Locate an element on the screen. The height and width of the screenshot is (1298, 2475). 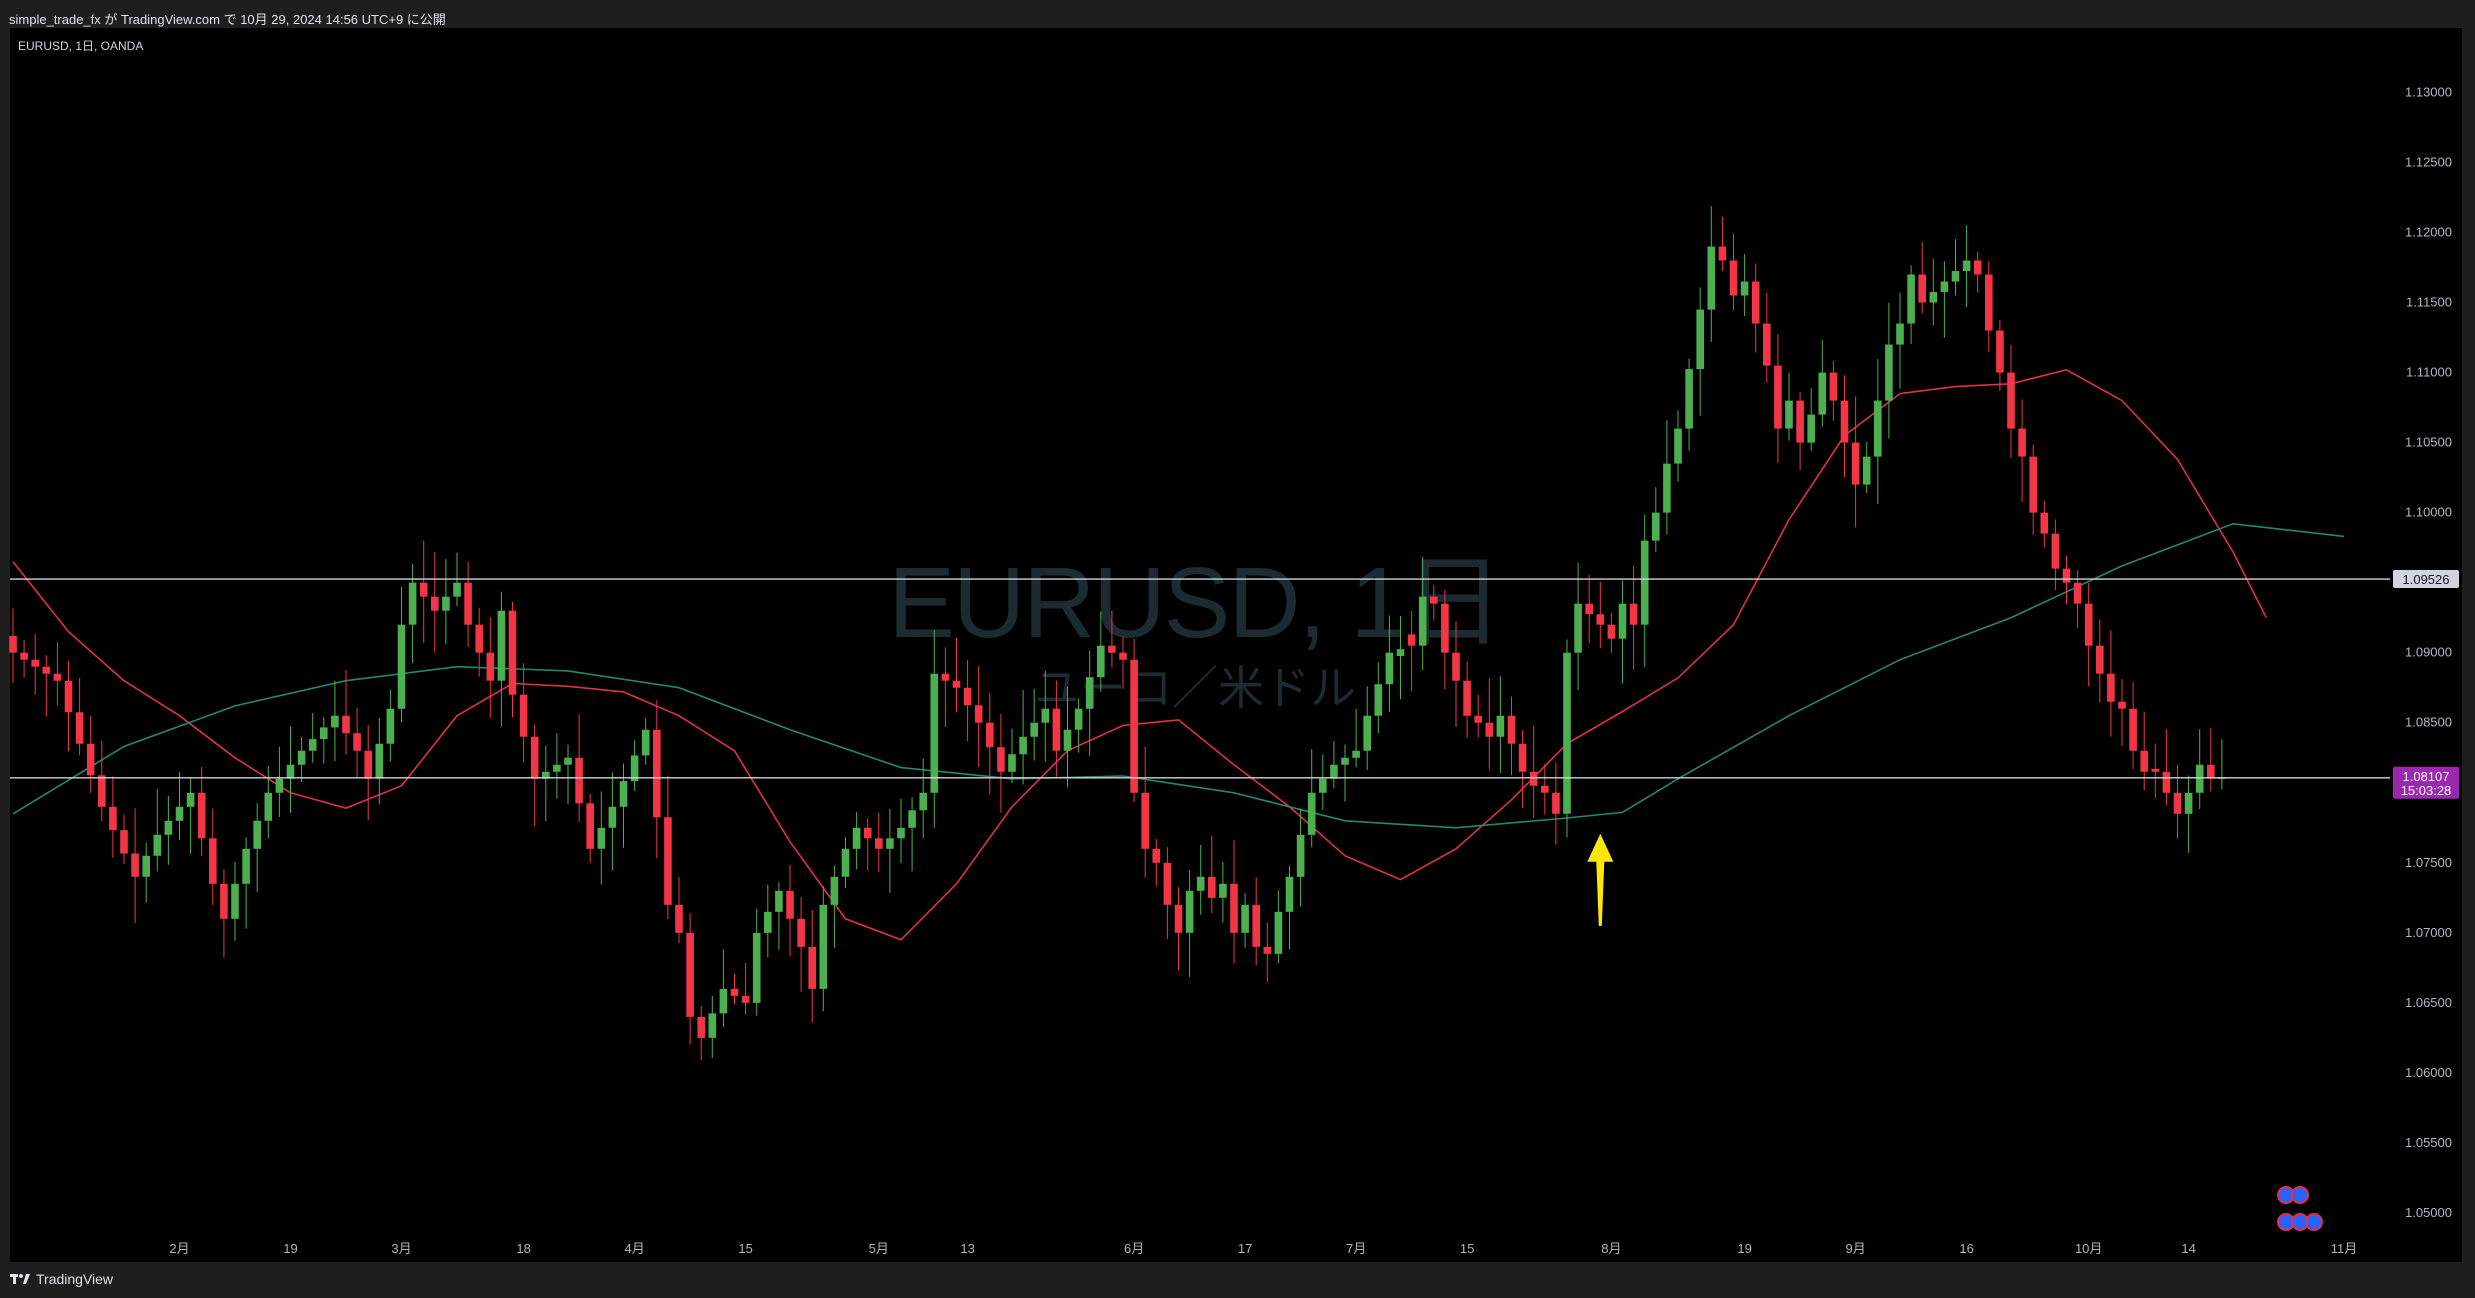
symbol-legend: EURUSD, 1日, OANDA is located at coordinates (81, 46).